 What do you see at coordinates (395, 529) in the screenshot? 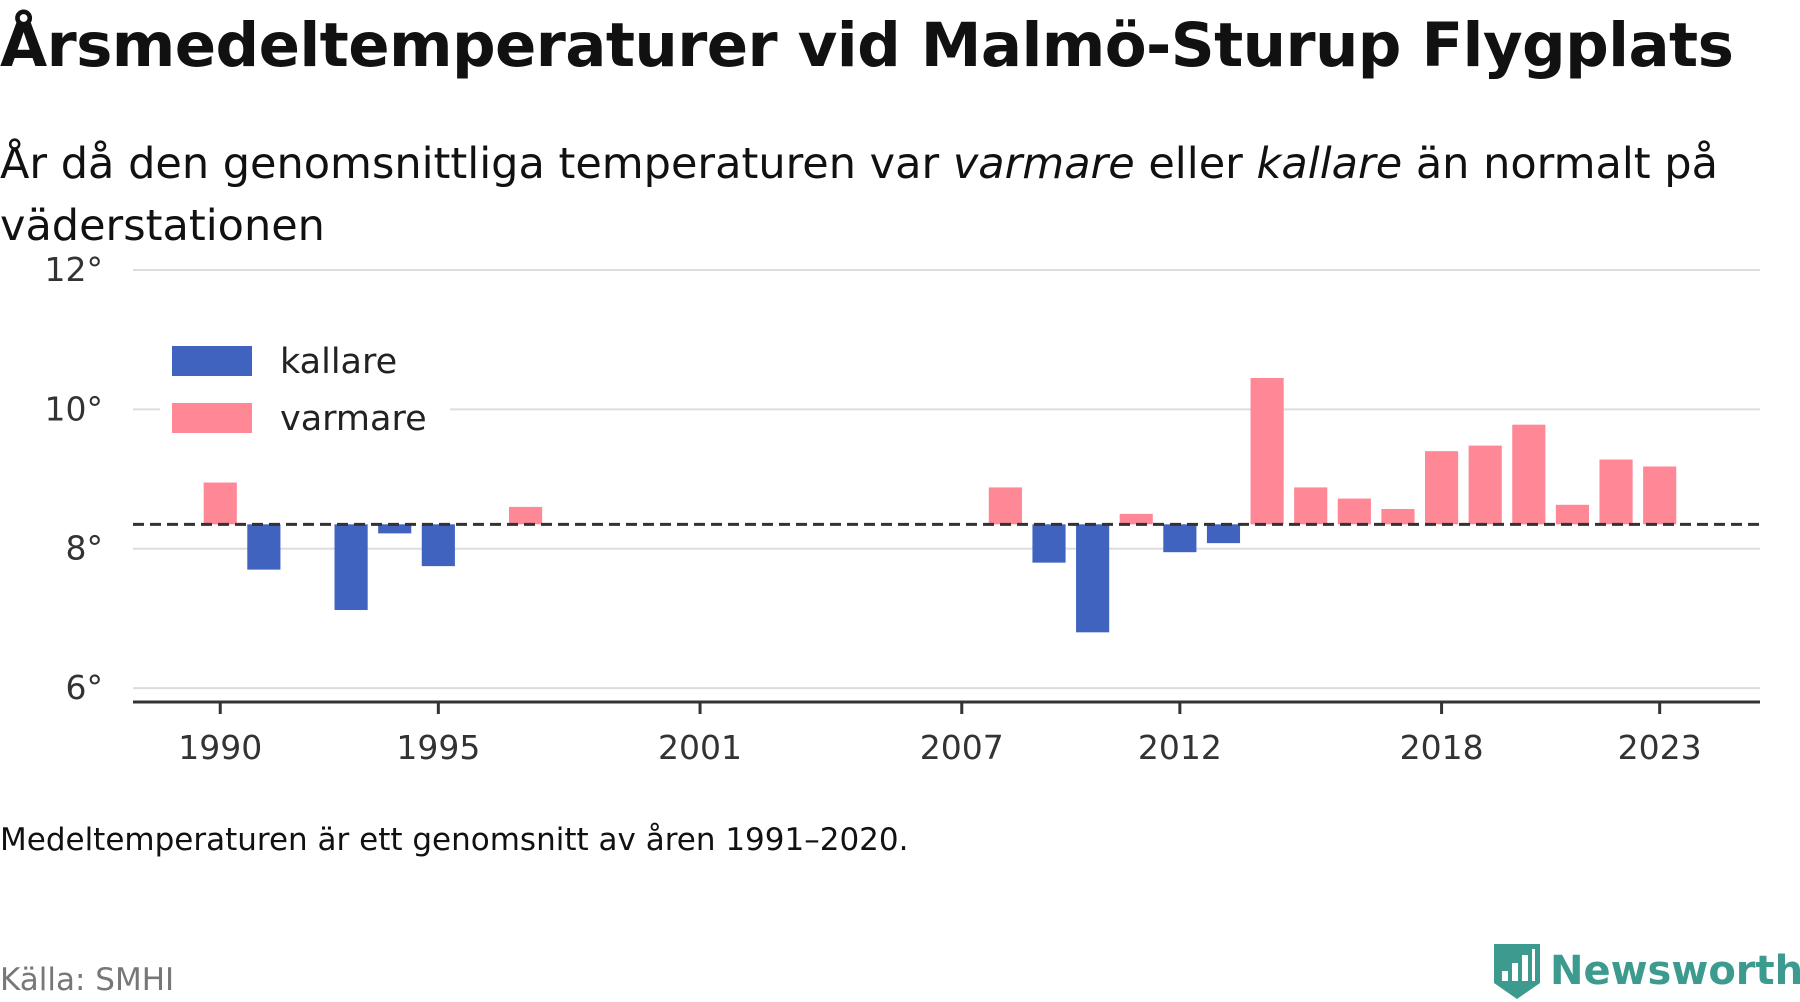
I see `bar-1994` at bounding box center [395, 529].